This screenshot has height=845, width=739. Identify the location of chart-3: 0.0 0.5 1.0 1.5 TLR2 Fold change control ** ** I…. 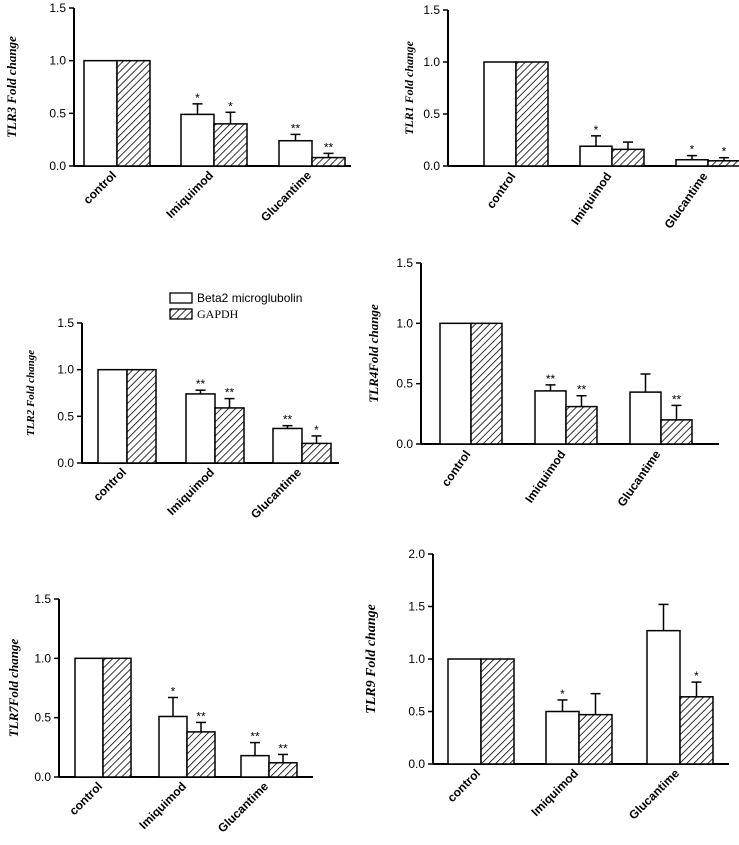
(182, 418).